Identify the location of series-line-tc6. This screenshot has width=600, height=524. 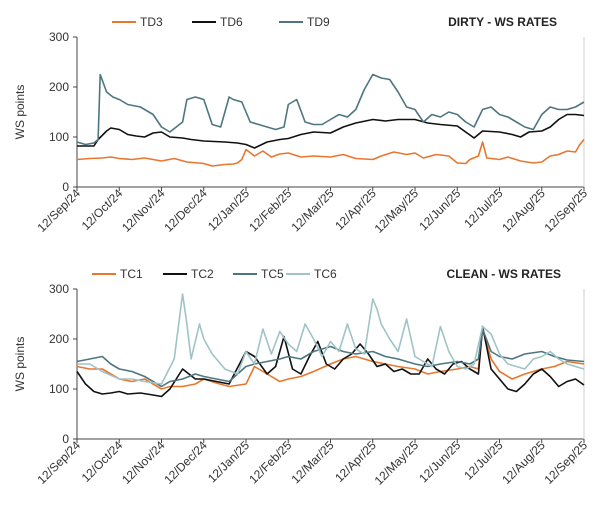
(331, 339).